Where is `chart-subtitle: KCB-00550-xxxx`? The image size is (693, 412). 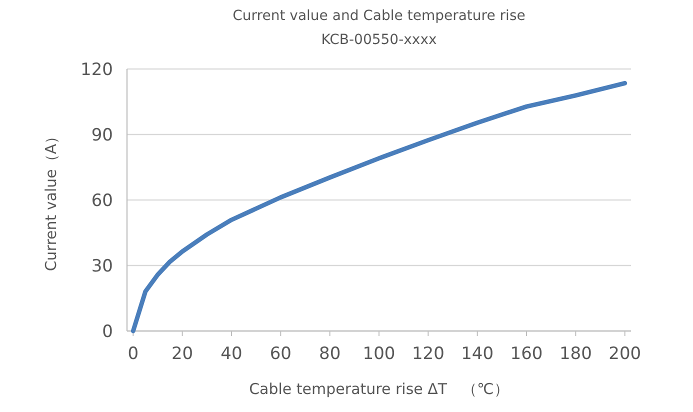
chart-subtitle: KCB-00550-xxxx is located at coordinates (379, 40).